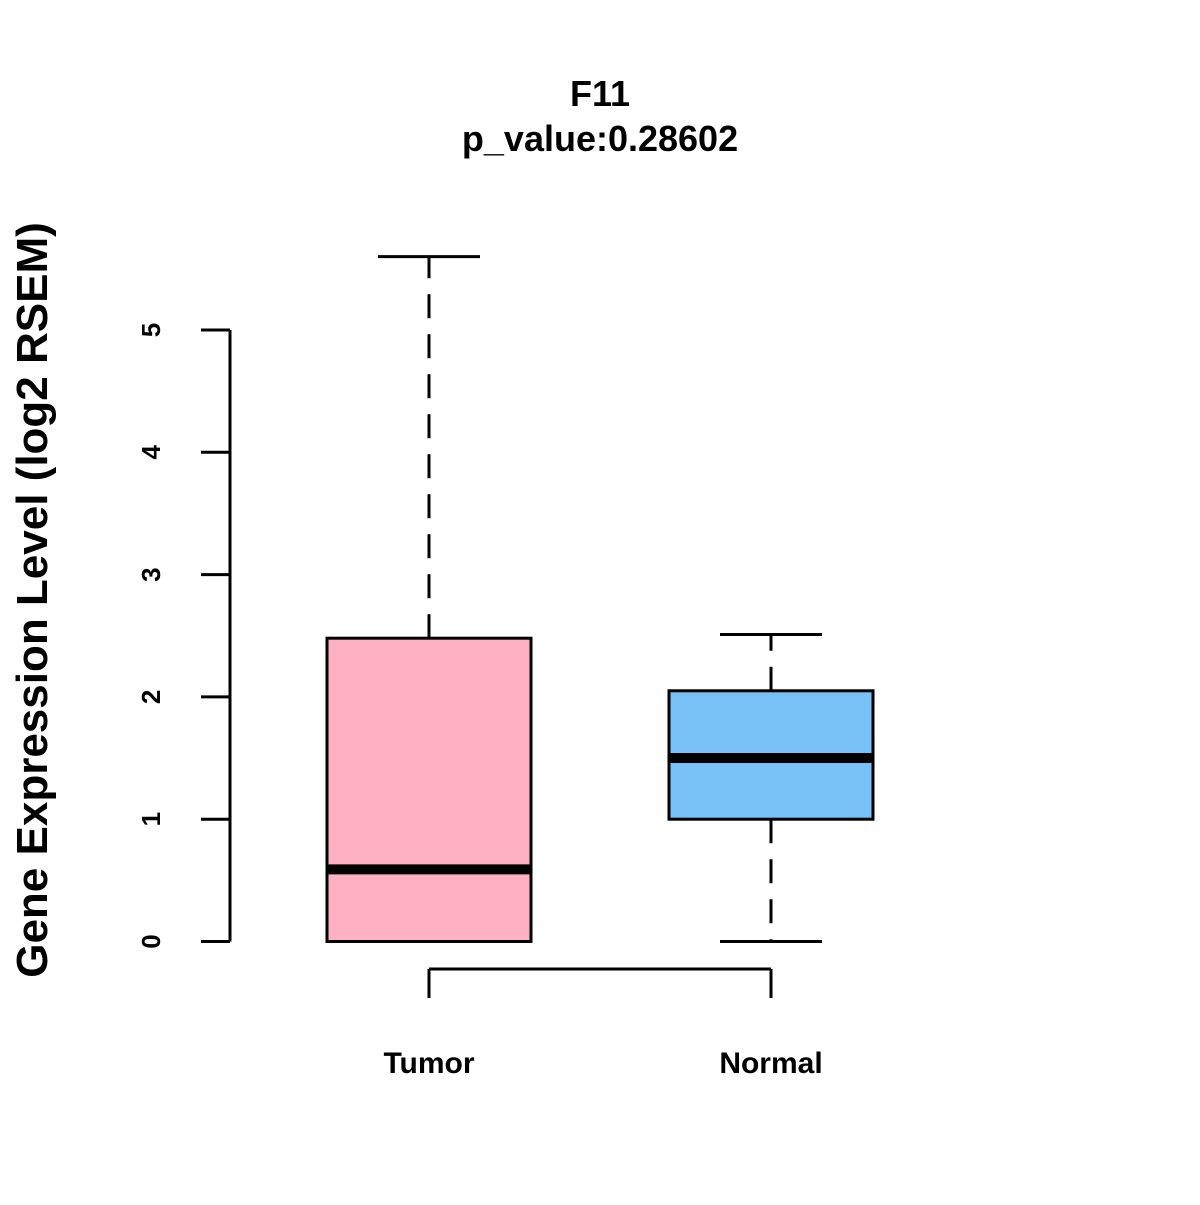 This screenshot has height=1205, width=1200. I want to click on category-label-normal: Normal, so click(770, 1063).